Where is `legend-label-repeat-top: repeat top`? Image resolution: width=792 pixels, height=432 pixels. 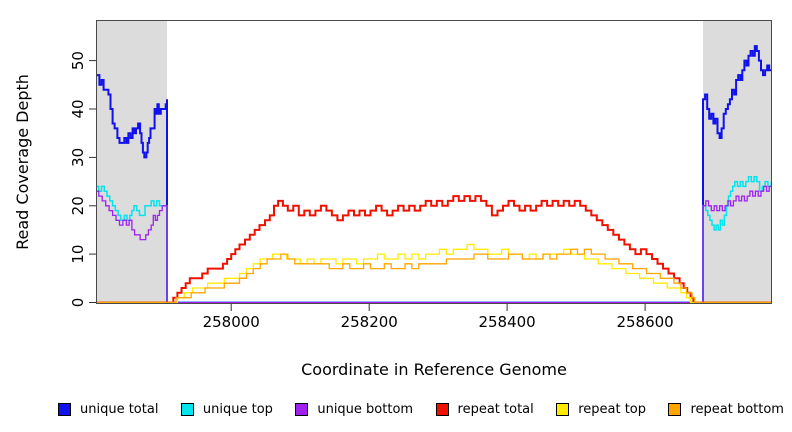 legend-label-repeat-top: repeat top is located at coordinates (612, 409).